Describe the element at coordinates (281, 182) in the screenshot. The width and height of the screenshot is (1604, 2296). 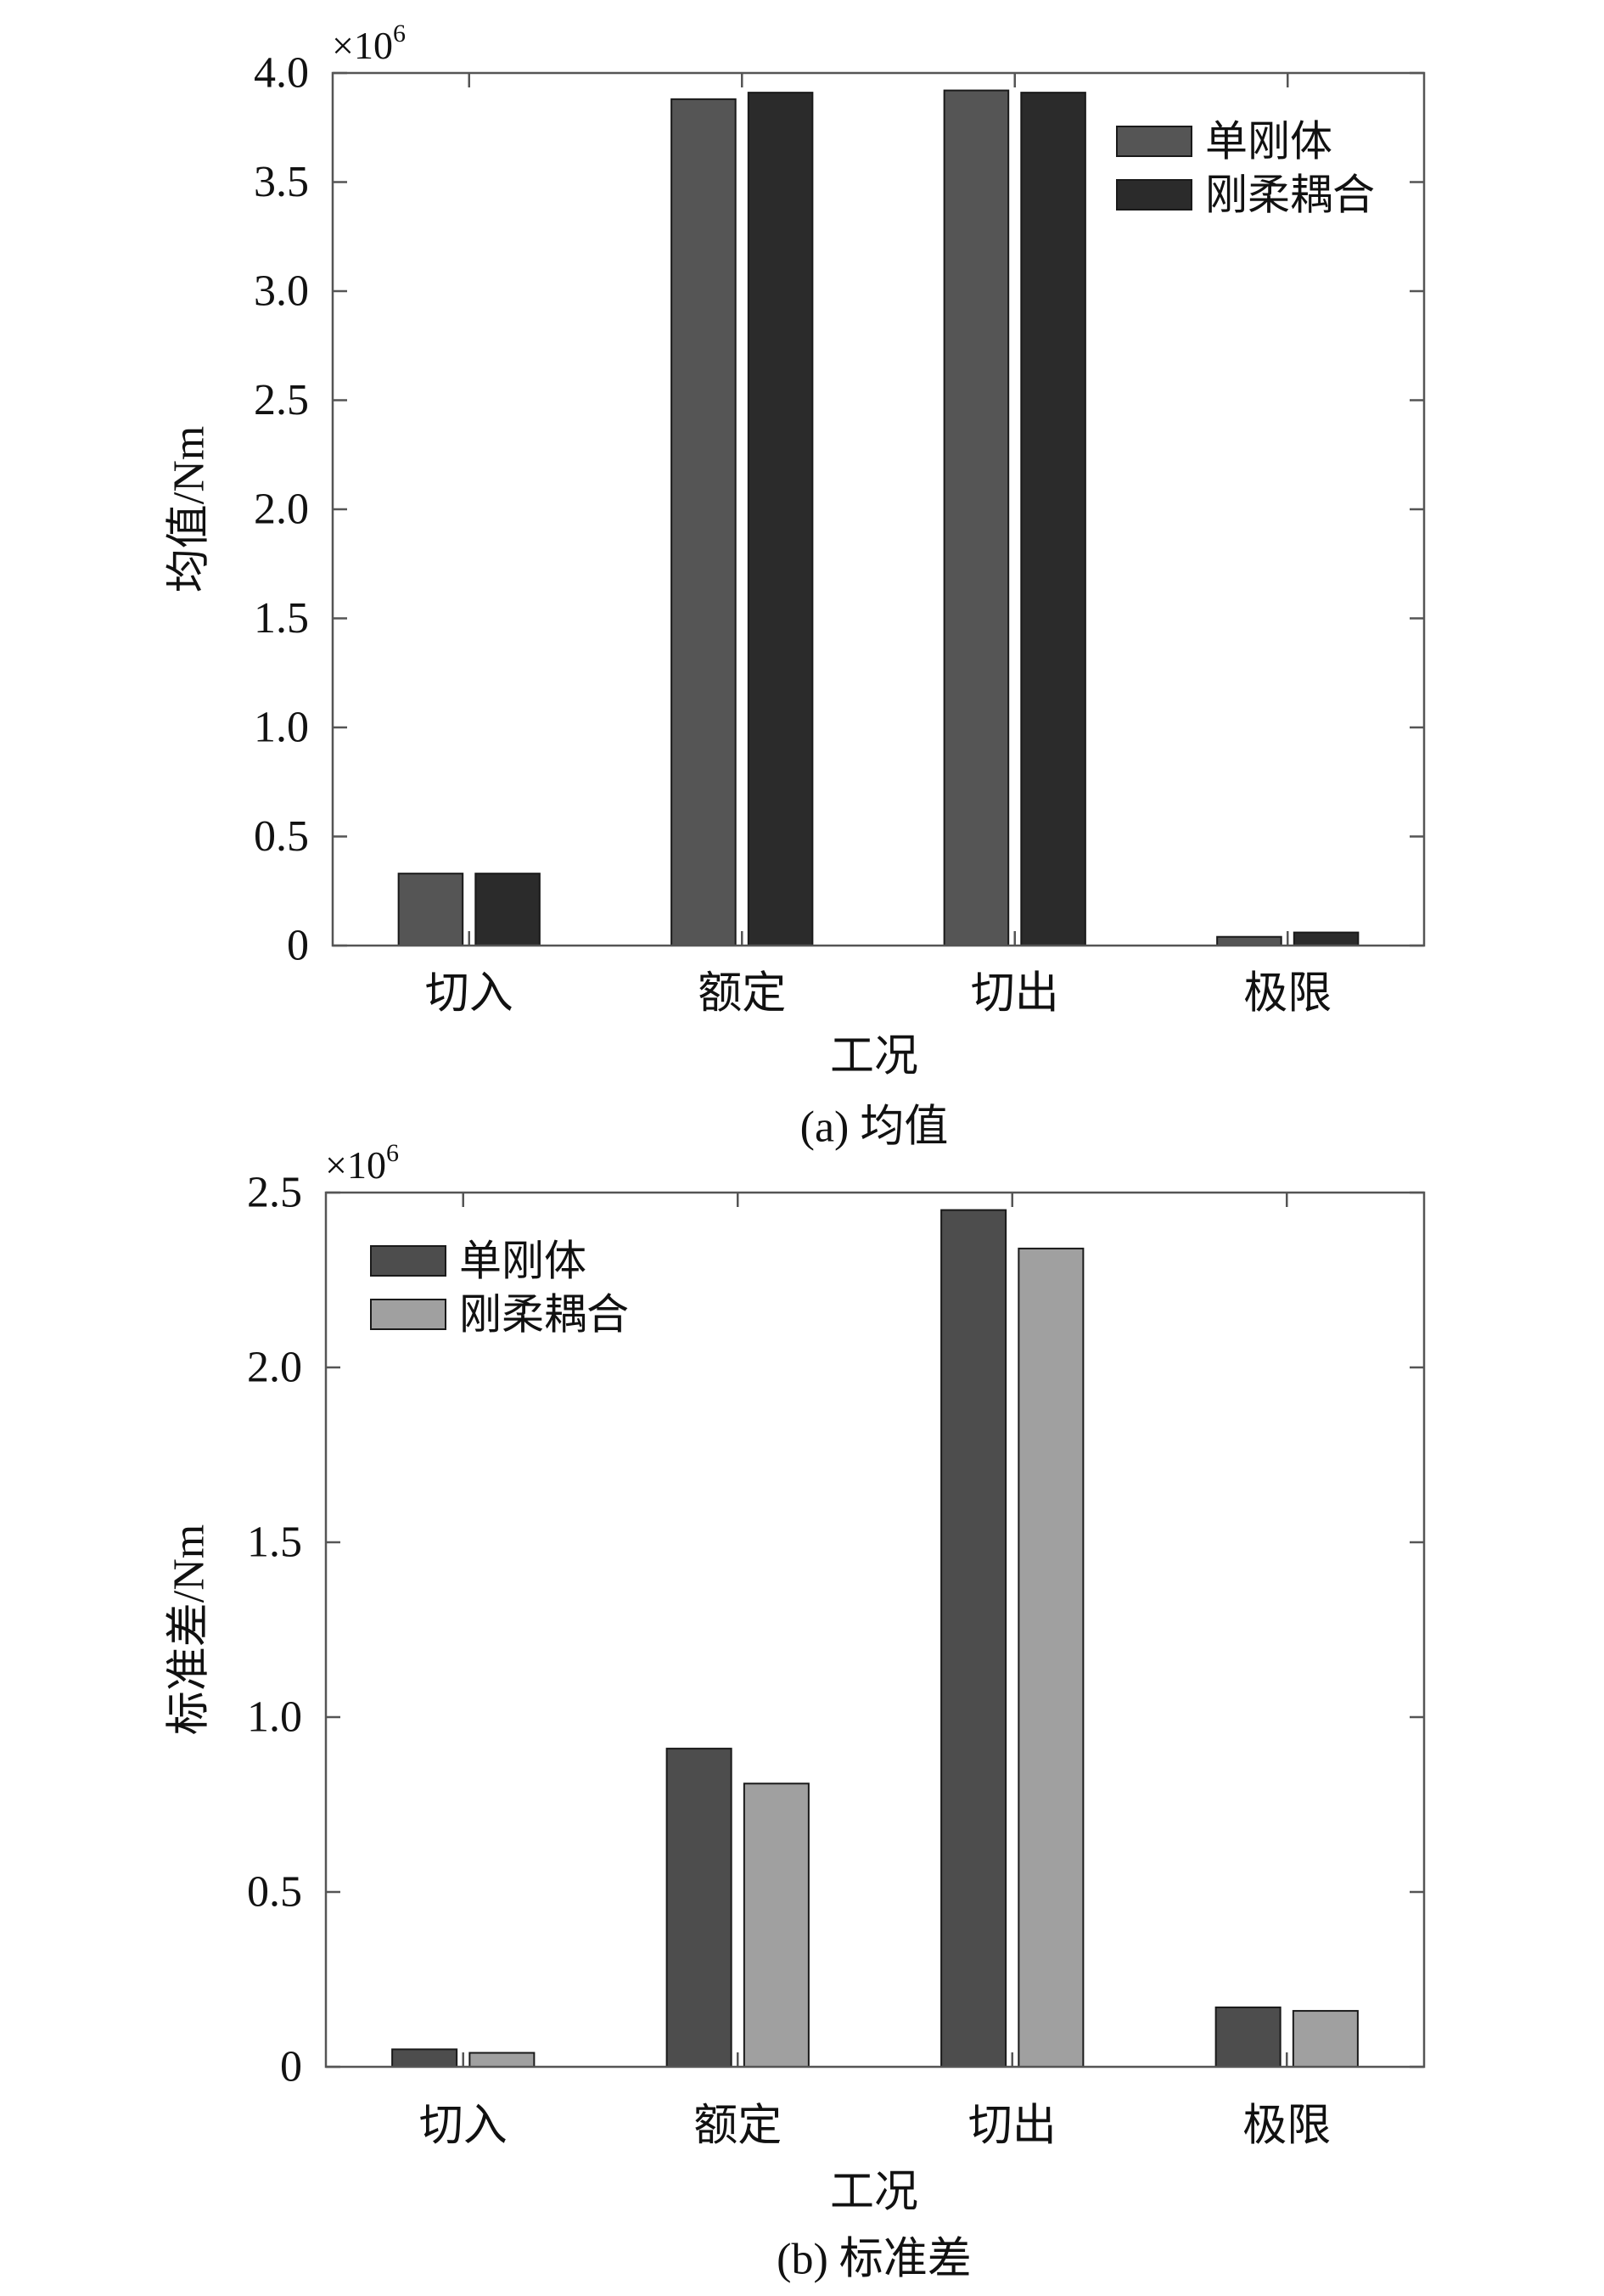
I see `y-tick-label: 3.5` at that location.